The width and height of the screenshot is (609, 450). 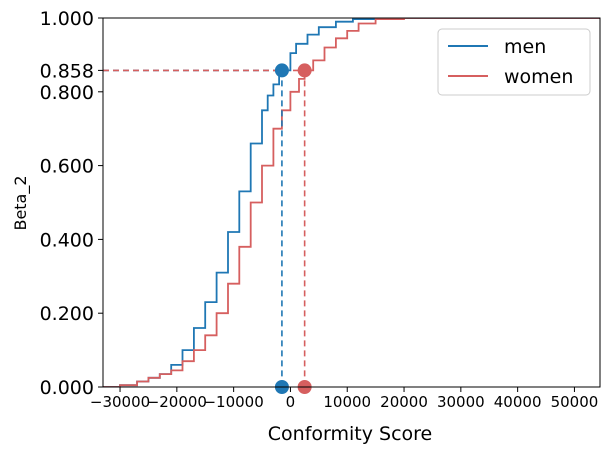 What do you see at coordinates (120, 402) in the screenshot?
I see `x-tick-label: −30000` at bounding box center [120, 402].